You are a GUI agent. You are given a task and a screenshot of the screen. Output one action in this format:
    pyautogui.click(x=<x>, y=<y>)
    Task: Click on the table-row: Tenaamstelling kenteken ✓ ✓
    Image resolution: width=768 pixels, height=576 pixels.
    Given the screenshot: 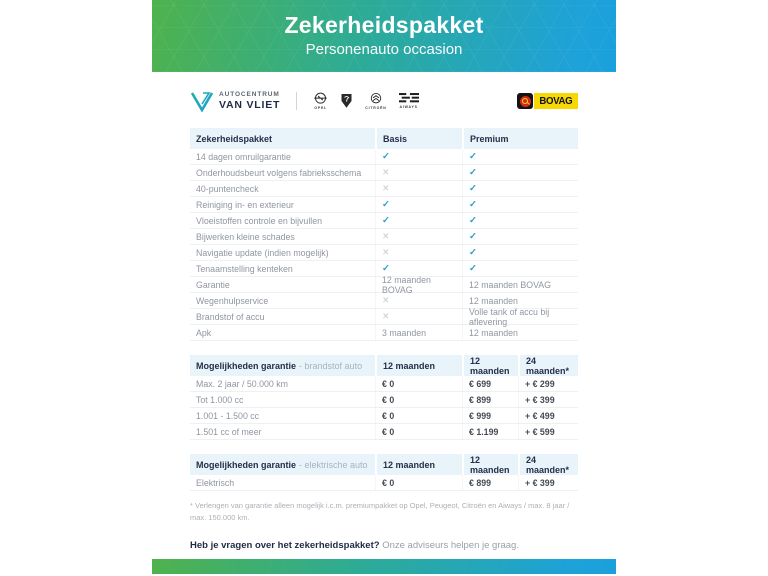 What is the action you would take?
    pyautogui.click(x=384, y=269)
    